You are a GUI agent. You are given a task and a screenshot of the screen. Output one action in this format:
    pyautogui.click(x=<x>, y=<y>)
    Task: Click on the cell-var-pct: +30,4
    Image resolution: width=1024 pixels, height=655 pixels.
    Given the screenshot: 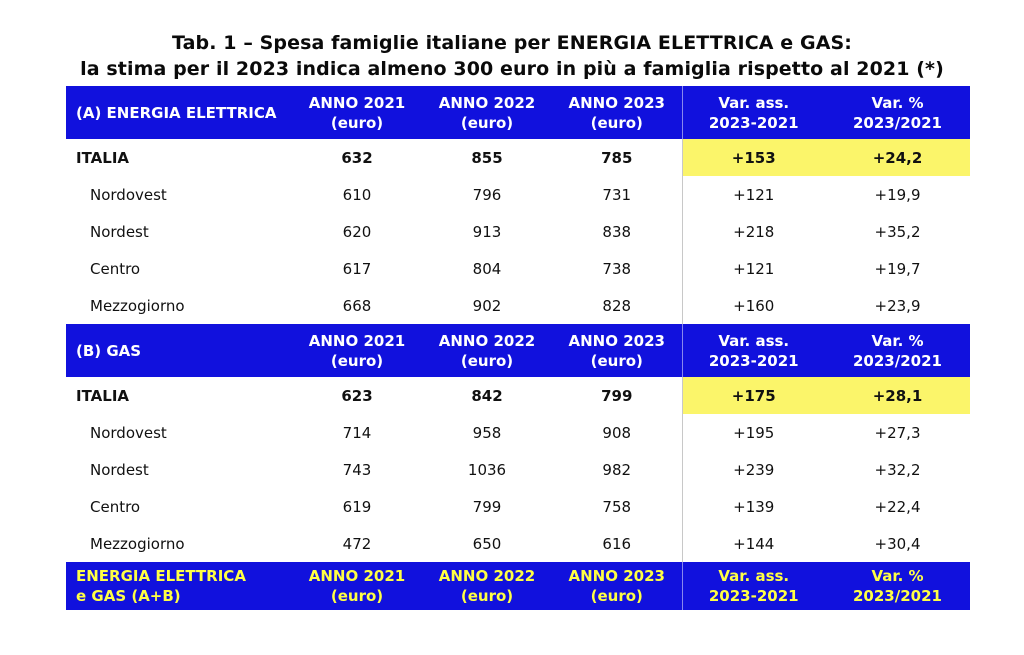 What is the action you would take?
    pyautogui.click(x=897, y=543)
    